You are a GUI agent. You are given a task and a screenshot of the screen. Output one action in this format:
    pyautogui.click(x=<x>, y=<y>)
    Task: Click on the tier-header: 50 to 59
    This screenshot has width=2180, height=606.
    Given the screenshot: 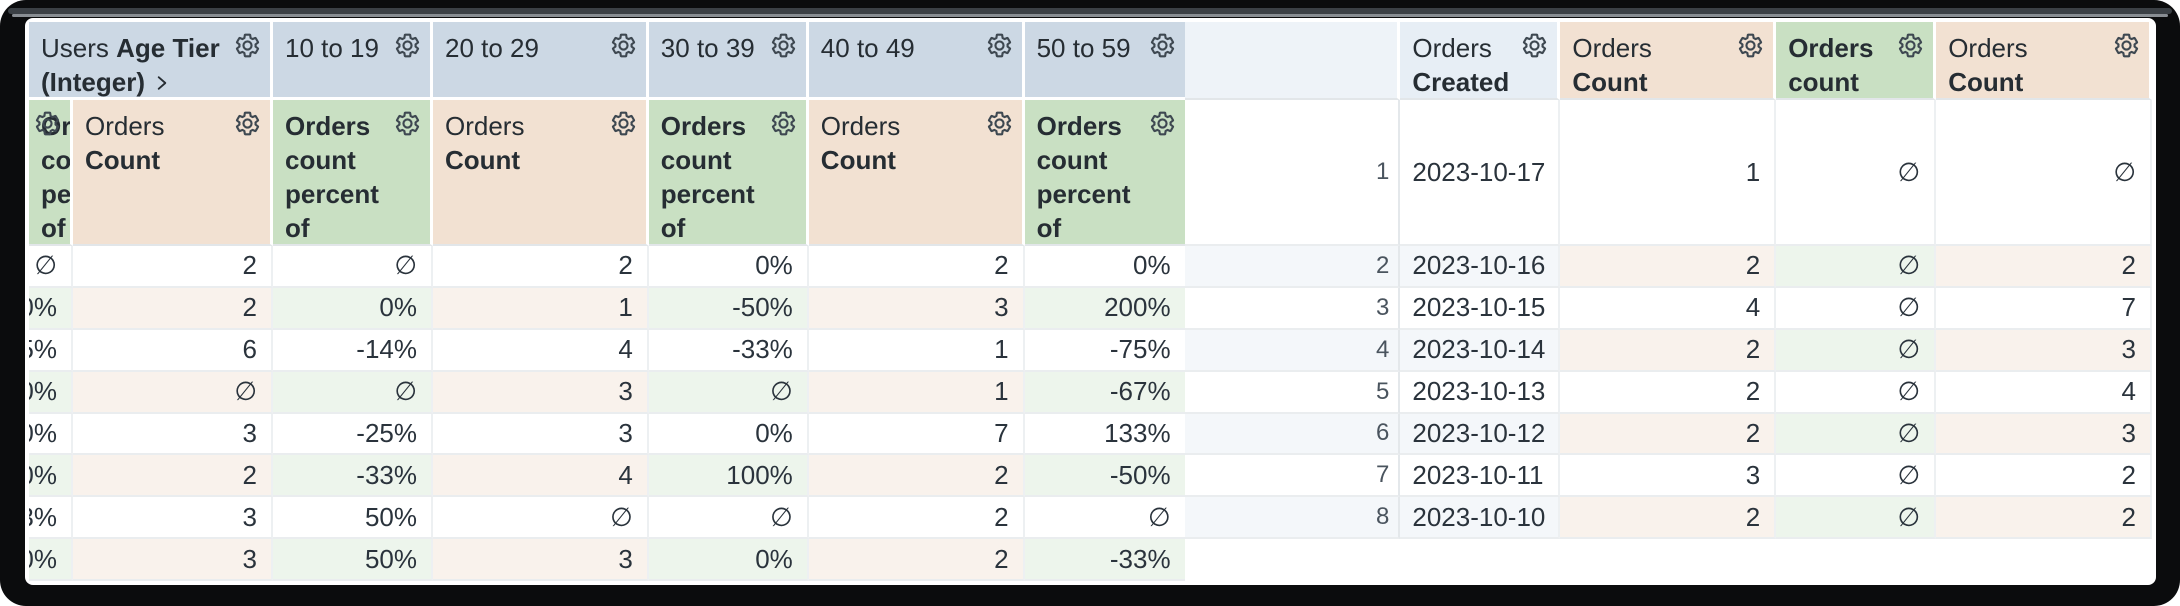 What is the action you would take?
    pyautogui.click(x=1104, y=61)
    